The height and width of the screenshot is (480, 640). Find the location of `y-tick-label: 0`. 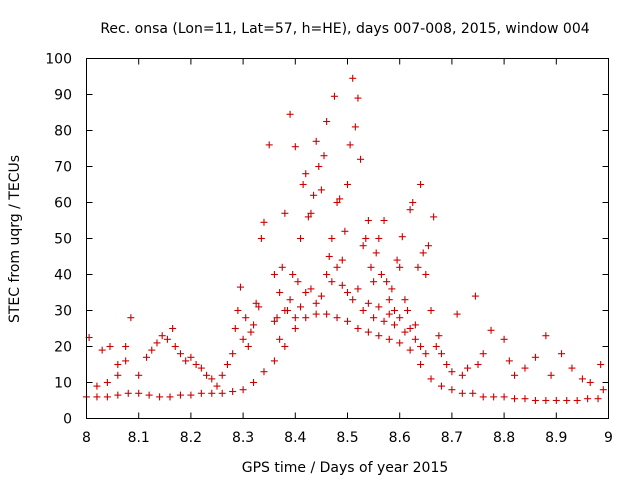

y-tick-label: 0 is located at coordinates (67, 420).